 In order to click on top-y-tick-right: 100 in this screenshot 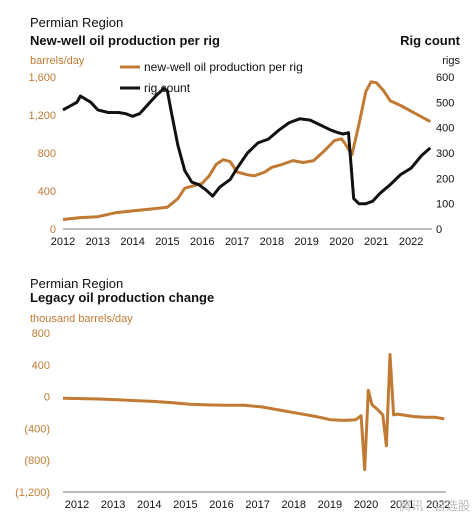, I will do `click(445, 205)`.